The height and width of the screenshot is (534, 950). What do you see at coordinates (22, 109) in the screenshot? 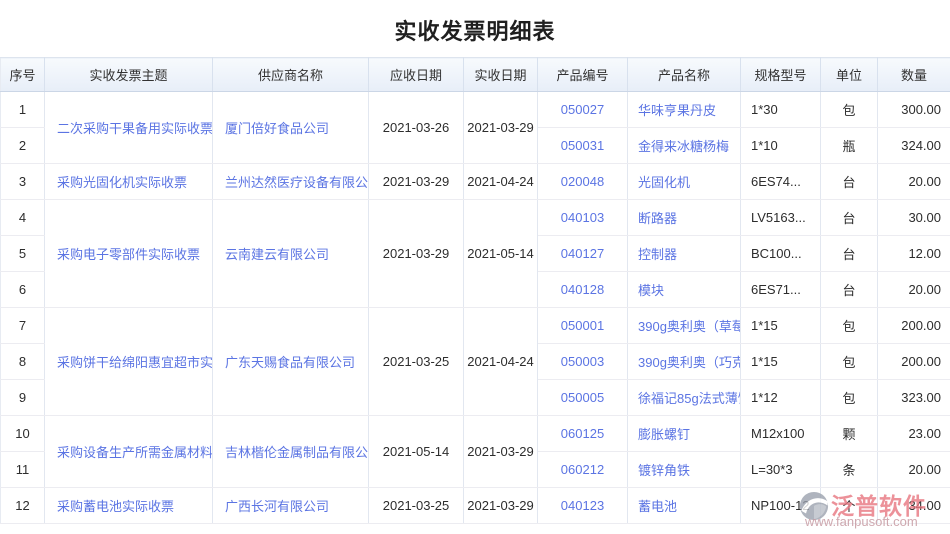
I see `serial-cell: 1` at bounding box center [22, 109].